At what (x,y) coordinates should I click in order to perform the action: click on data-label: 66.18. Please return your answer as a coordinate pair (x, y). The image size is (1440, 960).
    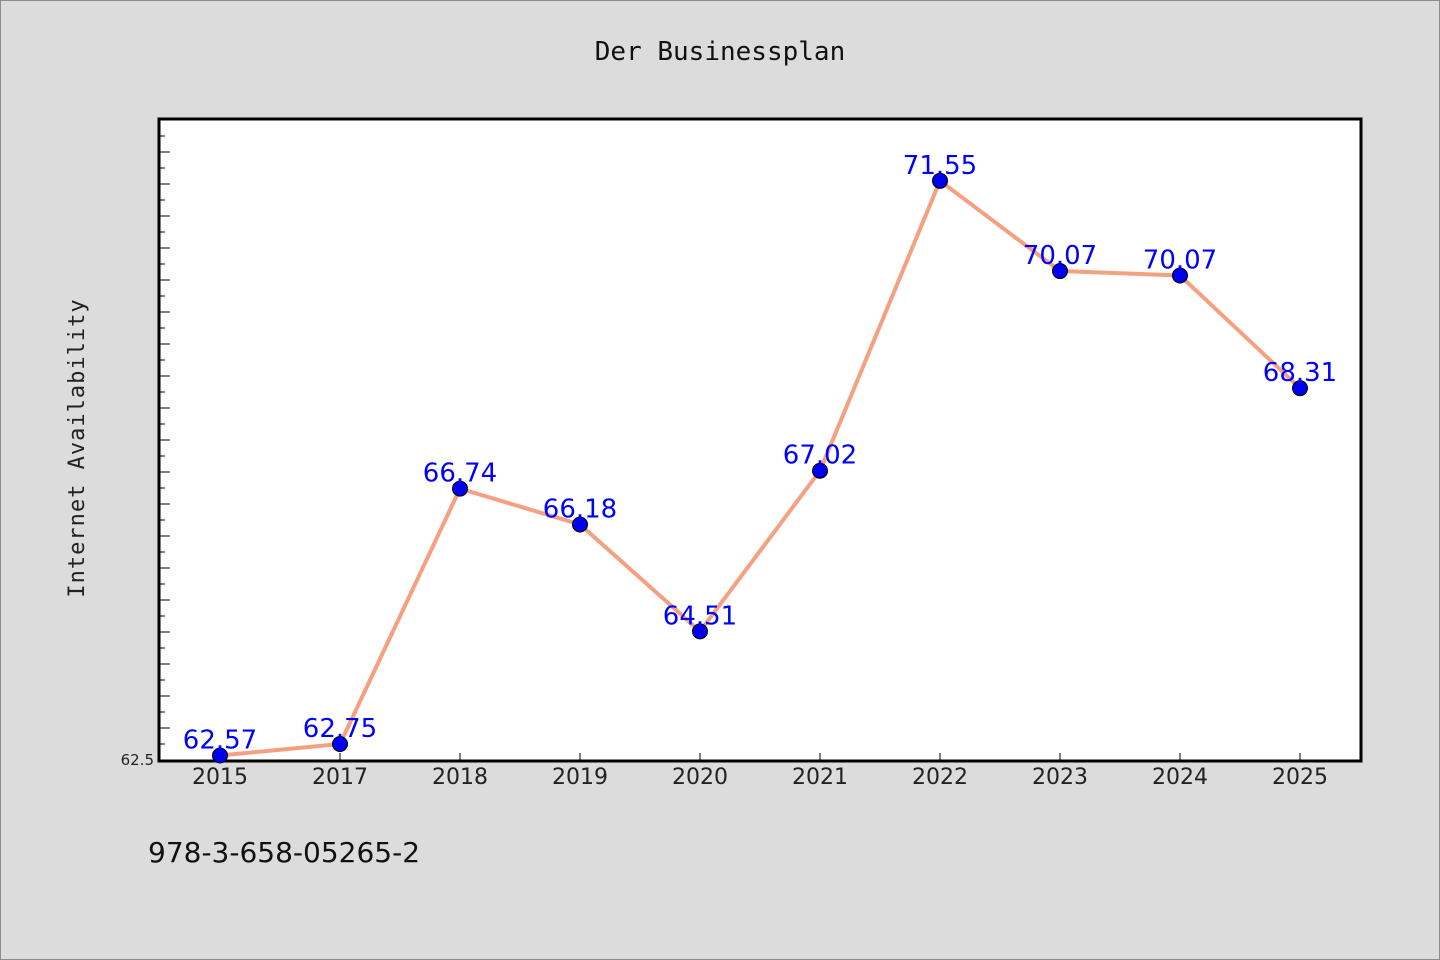
    Looking at the image, I should click on (580, 509).